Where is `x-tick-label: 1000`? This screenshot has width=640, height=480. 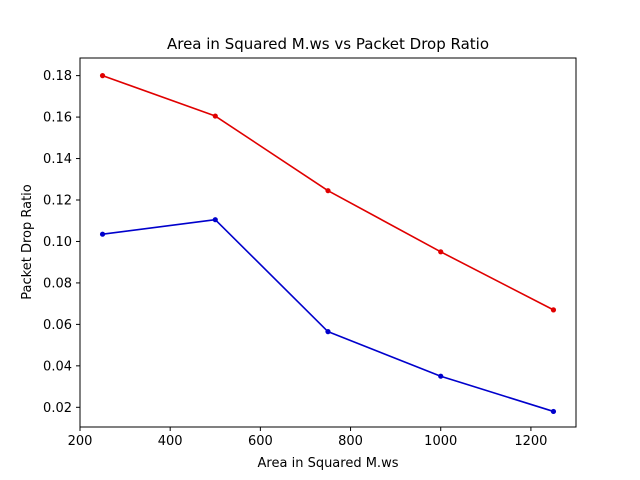 x-tick-label: 1000 is located at coordinates (440, 441).